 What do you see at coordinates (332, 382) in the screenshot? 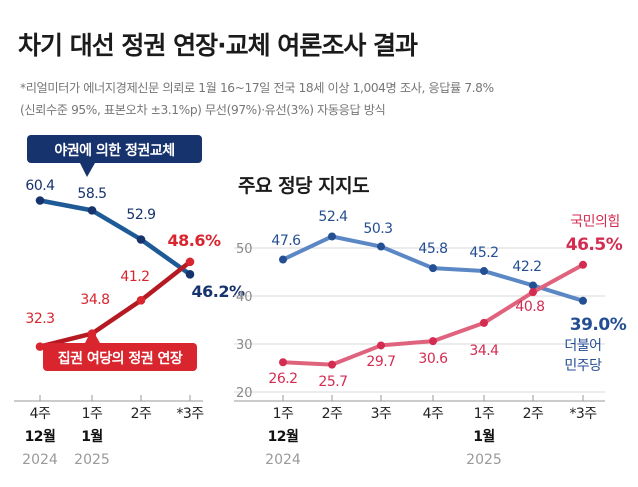
I see `data-label: 25.7` at bounding box center [332, 382].